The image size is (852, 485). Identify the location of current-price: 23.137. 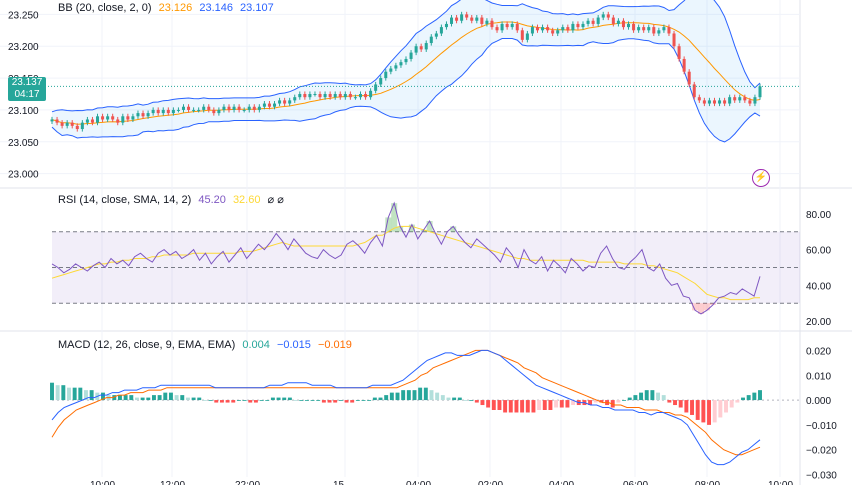
(27, 82).